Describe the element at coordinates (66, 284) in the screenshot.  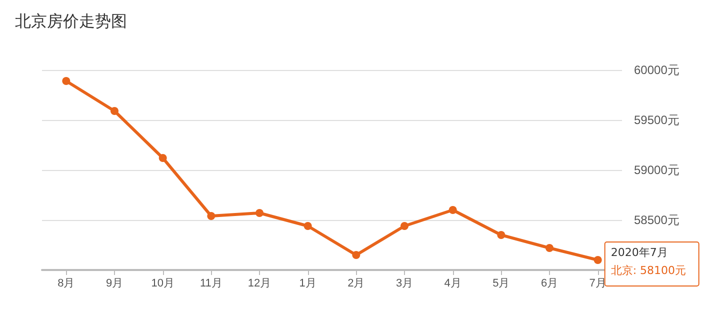
I see `x-tick-label: 8月` at that location.